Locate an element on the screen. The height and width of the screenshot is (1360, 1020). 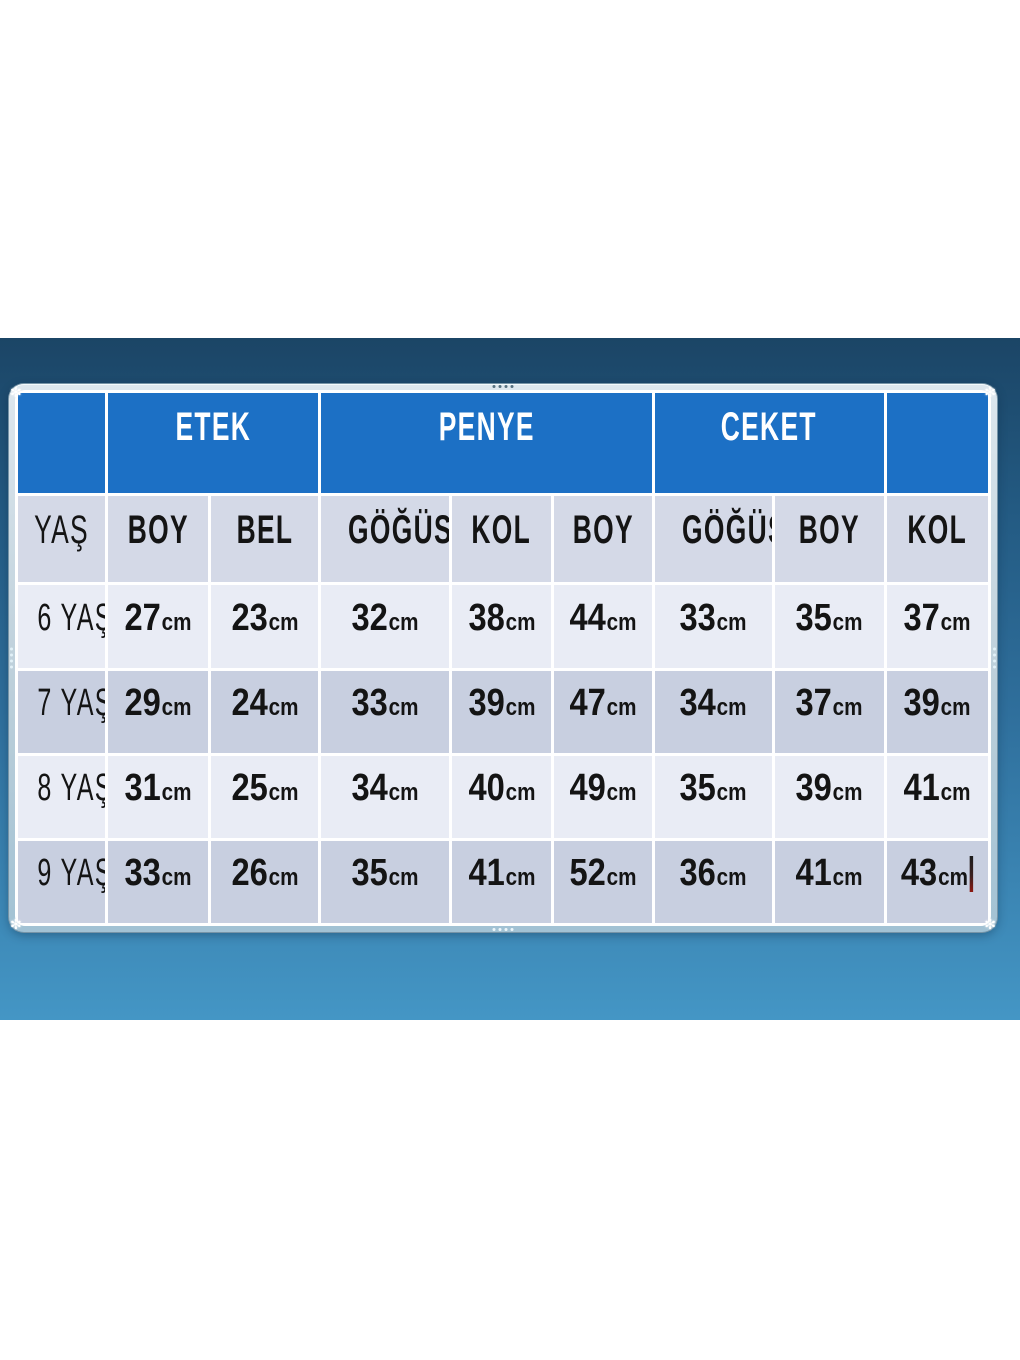
column-header-row: YAŞ BOY BEL GÖĞÜS KOL BOY GÖĞÜS BOY KOL is located at coordinates (503, 539).